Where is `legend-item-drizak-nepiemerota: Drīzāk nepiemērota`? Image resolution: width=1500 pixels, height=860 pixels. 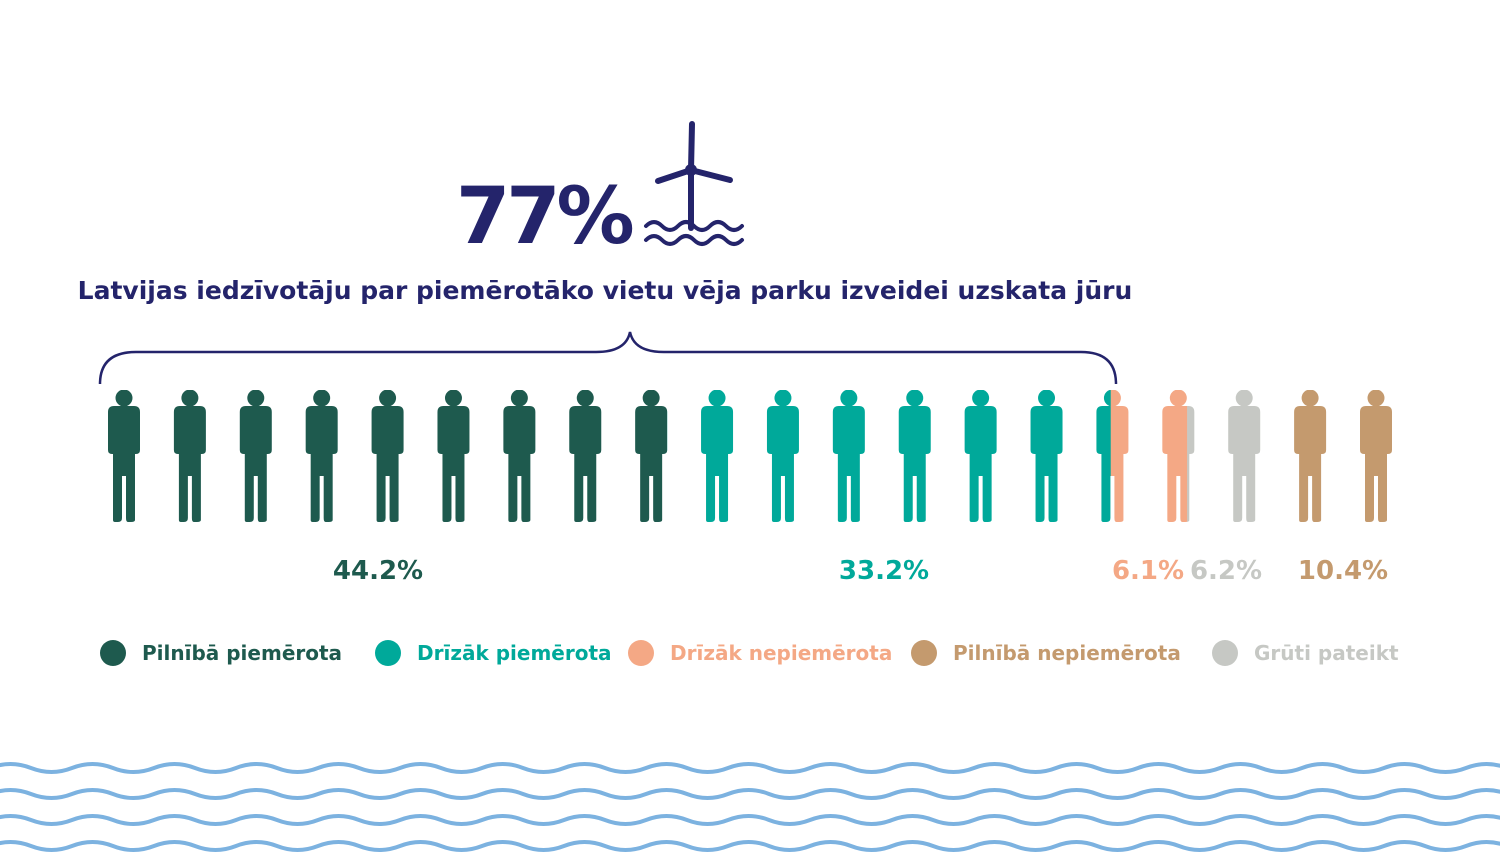
legend-item-drizak-nepiemerota: Drīzāk nepiemērota is located at coordinates (760, 653).